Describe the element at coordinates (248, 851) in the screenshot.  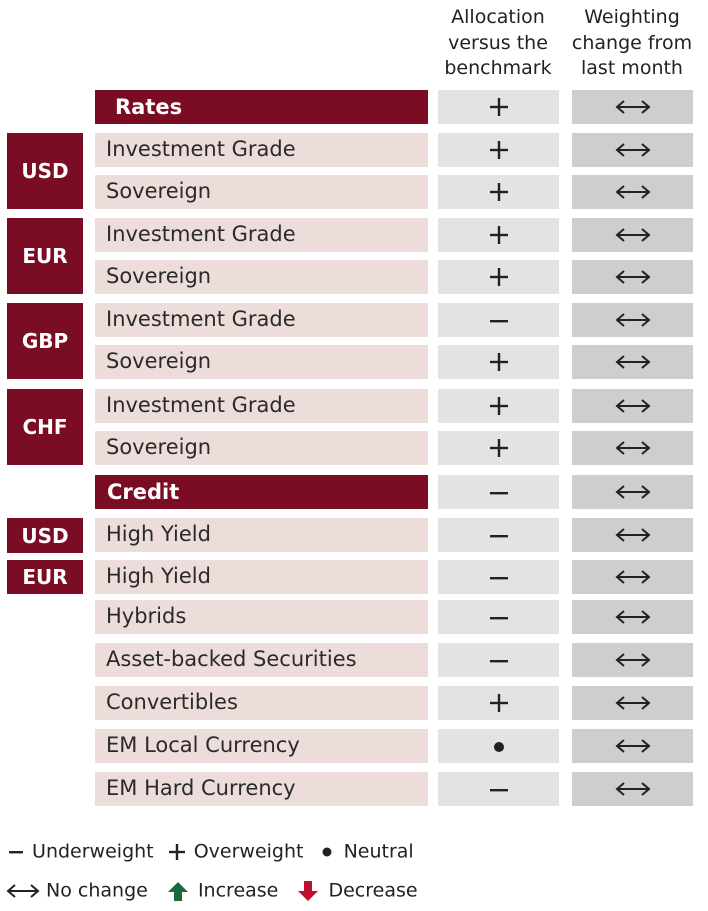
I see `legend-overweight: Overweight` at that location.